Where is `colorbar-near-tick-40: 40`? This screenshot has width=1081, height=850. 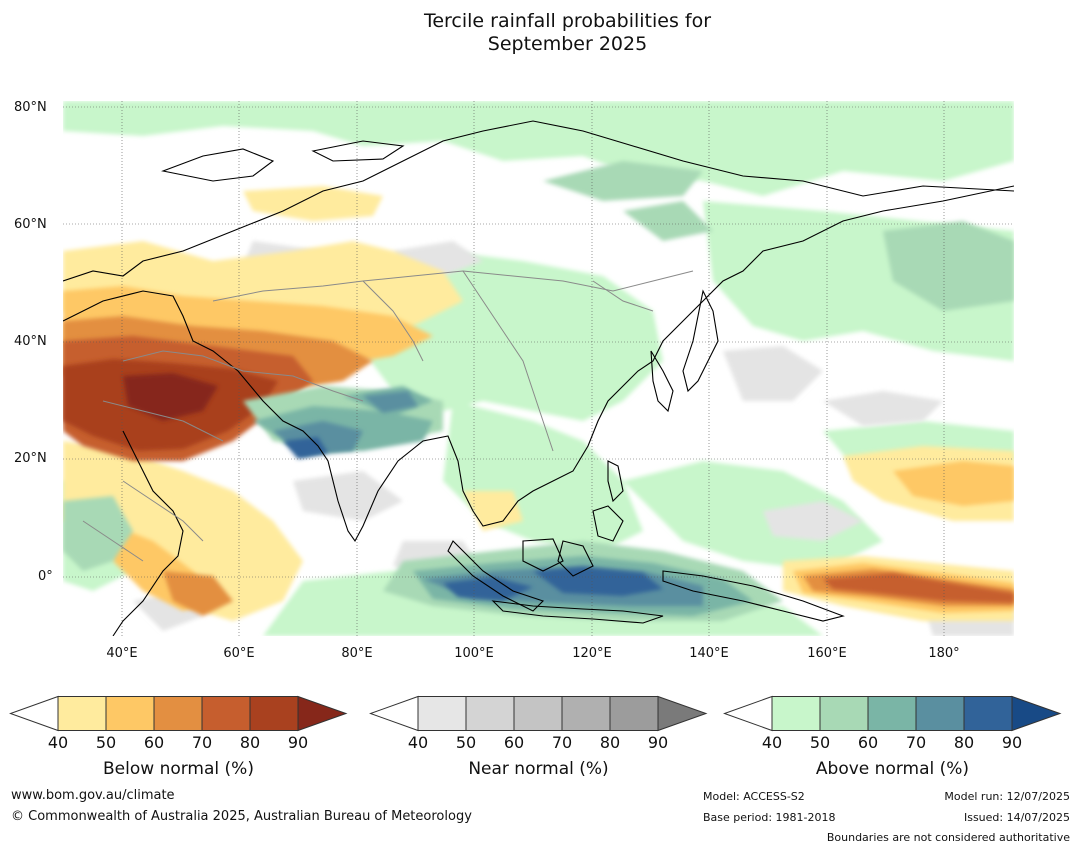 colorbar-near-tick-40: 40 is located at coordinates (418, 742).